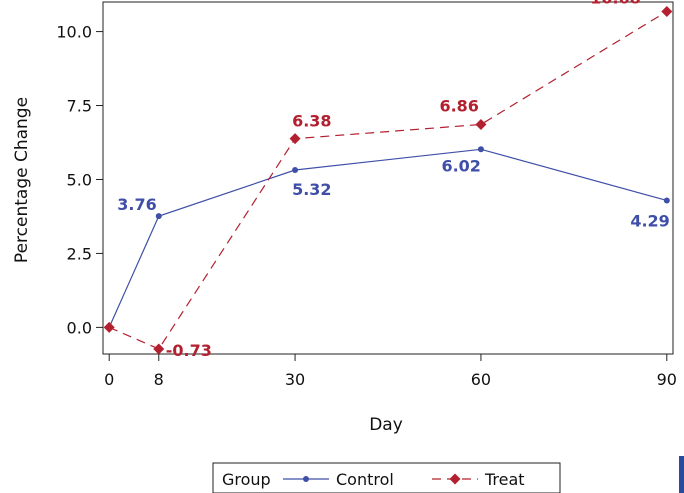 This screenshot has width=684, height=493. What do you see at coordinates (22, 180) in the screenshot?
I see `y-axis-title: Percentage Change` at bounding box center [22, 180].